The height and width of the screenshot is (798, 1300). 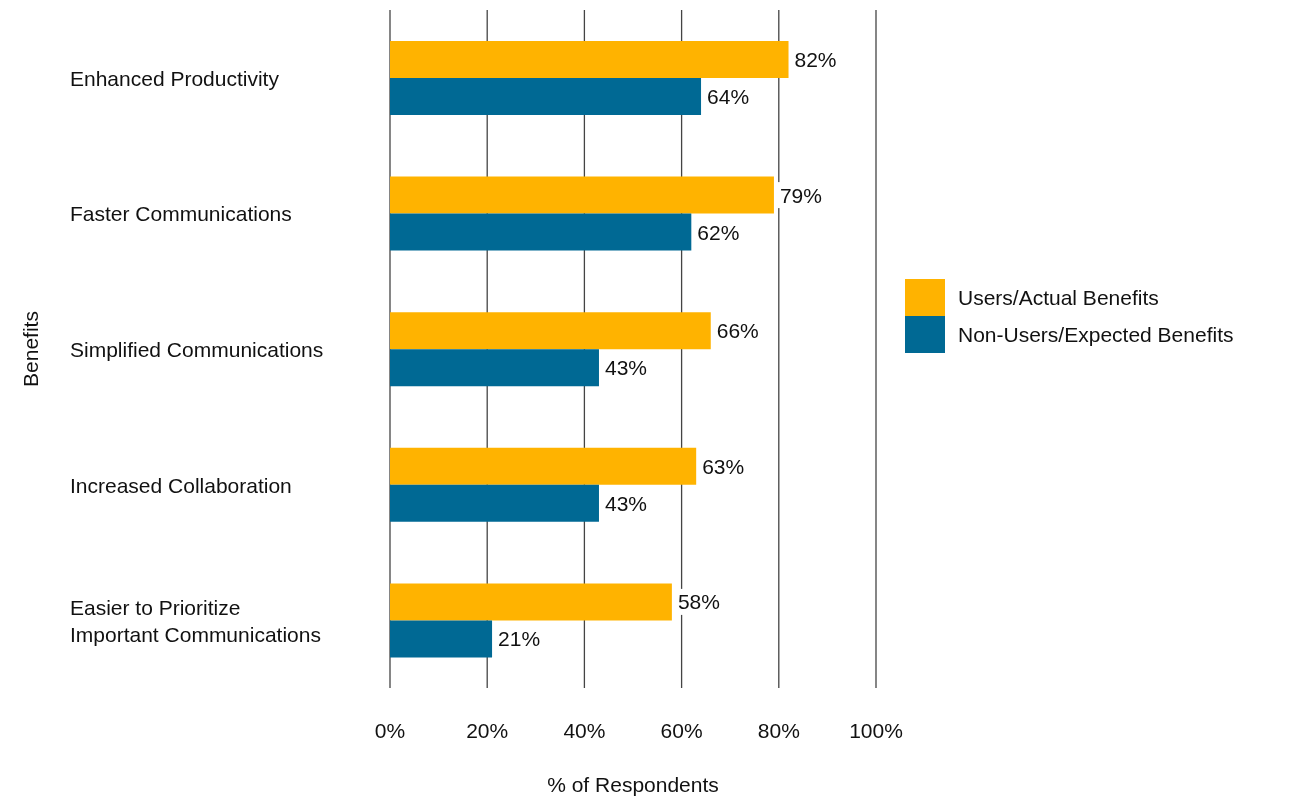 I want to click on x-tick-label: 20%, so click(x=487, y=730).